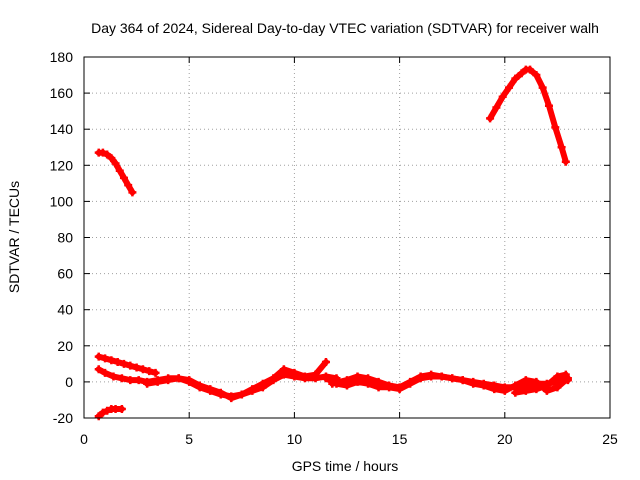 This screenshot has width=640, height=480. Describe the element at coordinates (65, 346) in the screenshot. I see `y-tick-label: 20` at that location.